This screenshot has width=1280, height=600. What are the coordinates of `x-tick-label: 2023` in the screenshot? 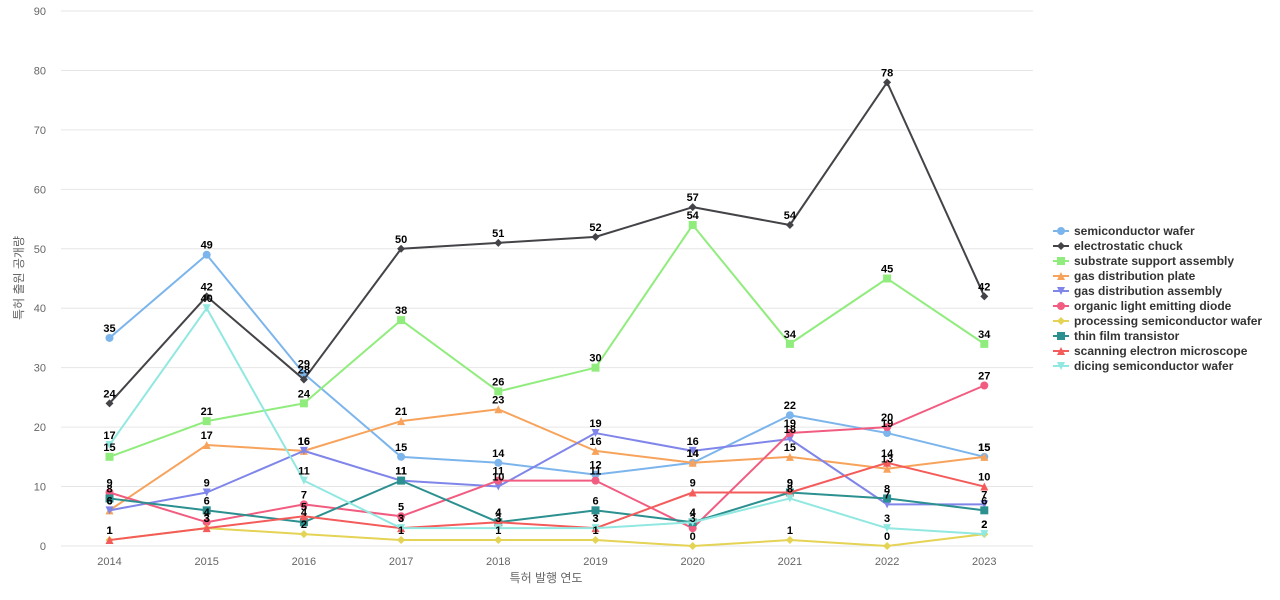 It's located at (984, 562).